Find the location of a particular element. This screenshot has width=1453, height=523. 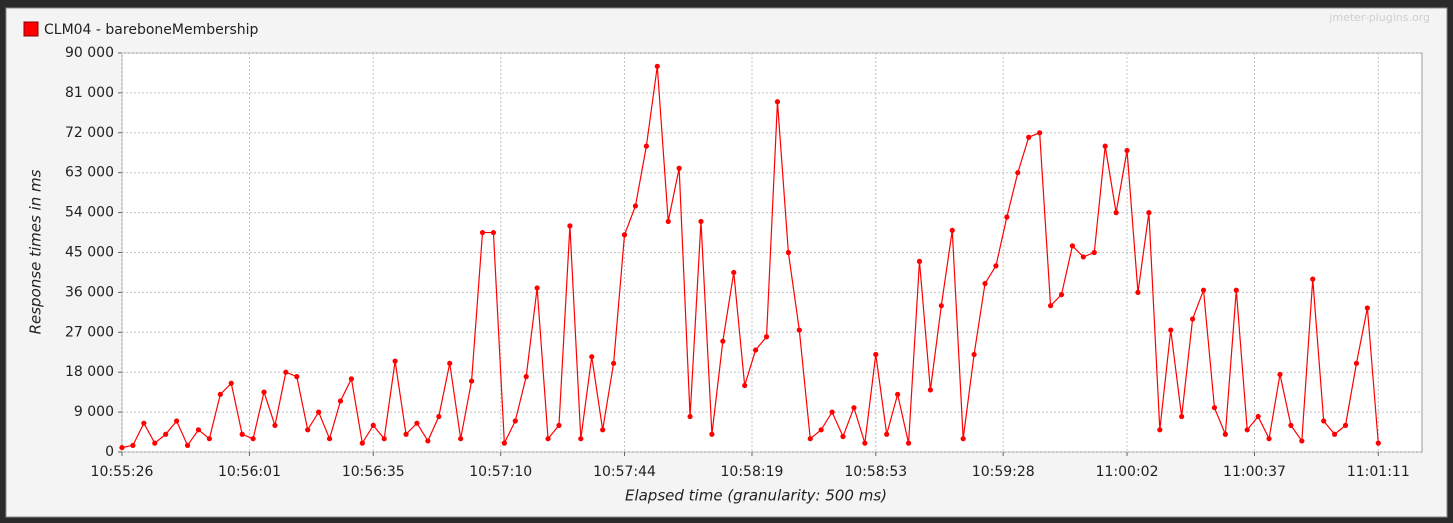

y-tick-label: 72 000 is located at coordinates (89, 133).